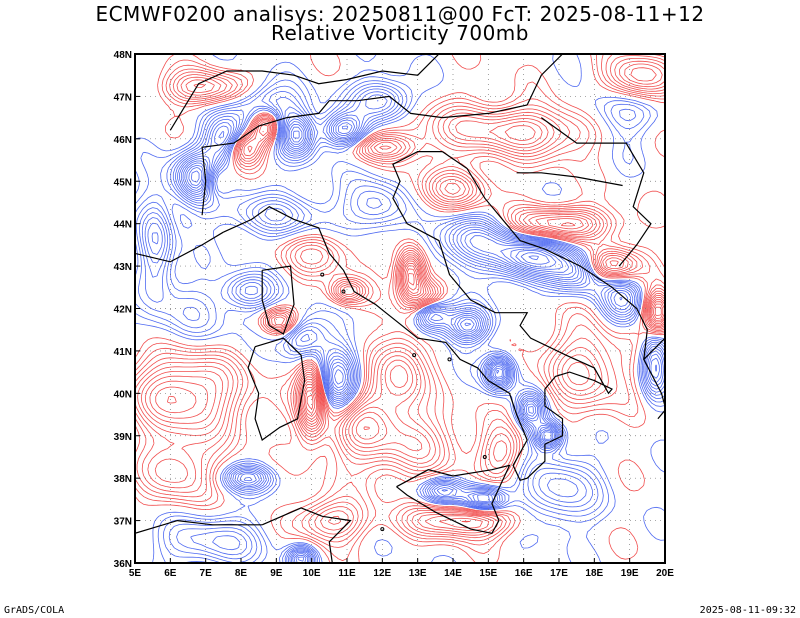  What do you see at coordinates (135, 573) in the screenshot?
I see `lon-tick-label: 5E` at bounding box center [135, 573].